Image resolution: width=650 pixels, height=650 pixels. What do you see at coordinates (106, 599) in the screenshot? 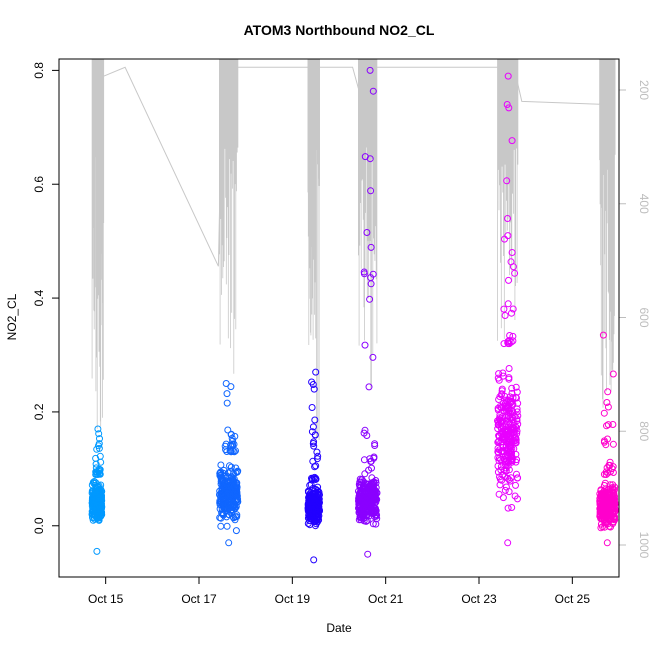
I see `x-tick-label: Oct 15` at bounding box center [106, 599].